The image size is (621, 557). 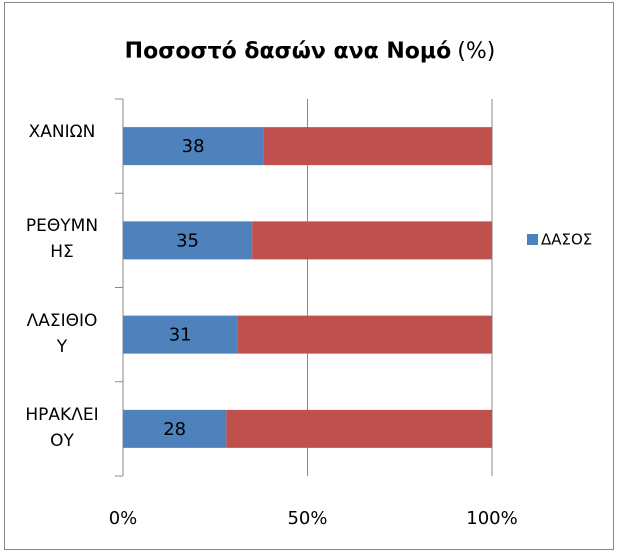 What do you see at coordinates (566, 240) in the screenshot?
I see `legend-label: ΔΑΣΟΣ` at bounding box center [566, 240].